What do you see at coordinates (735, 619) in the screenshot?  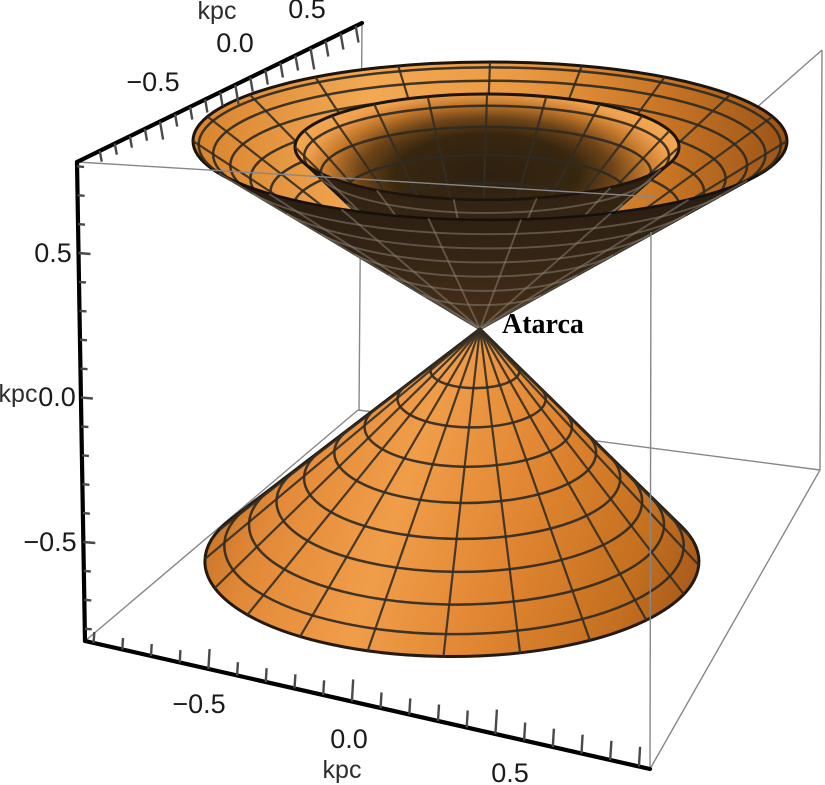 I see `box-edge-bottom-right-front` at bounding box center [735, 619].